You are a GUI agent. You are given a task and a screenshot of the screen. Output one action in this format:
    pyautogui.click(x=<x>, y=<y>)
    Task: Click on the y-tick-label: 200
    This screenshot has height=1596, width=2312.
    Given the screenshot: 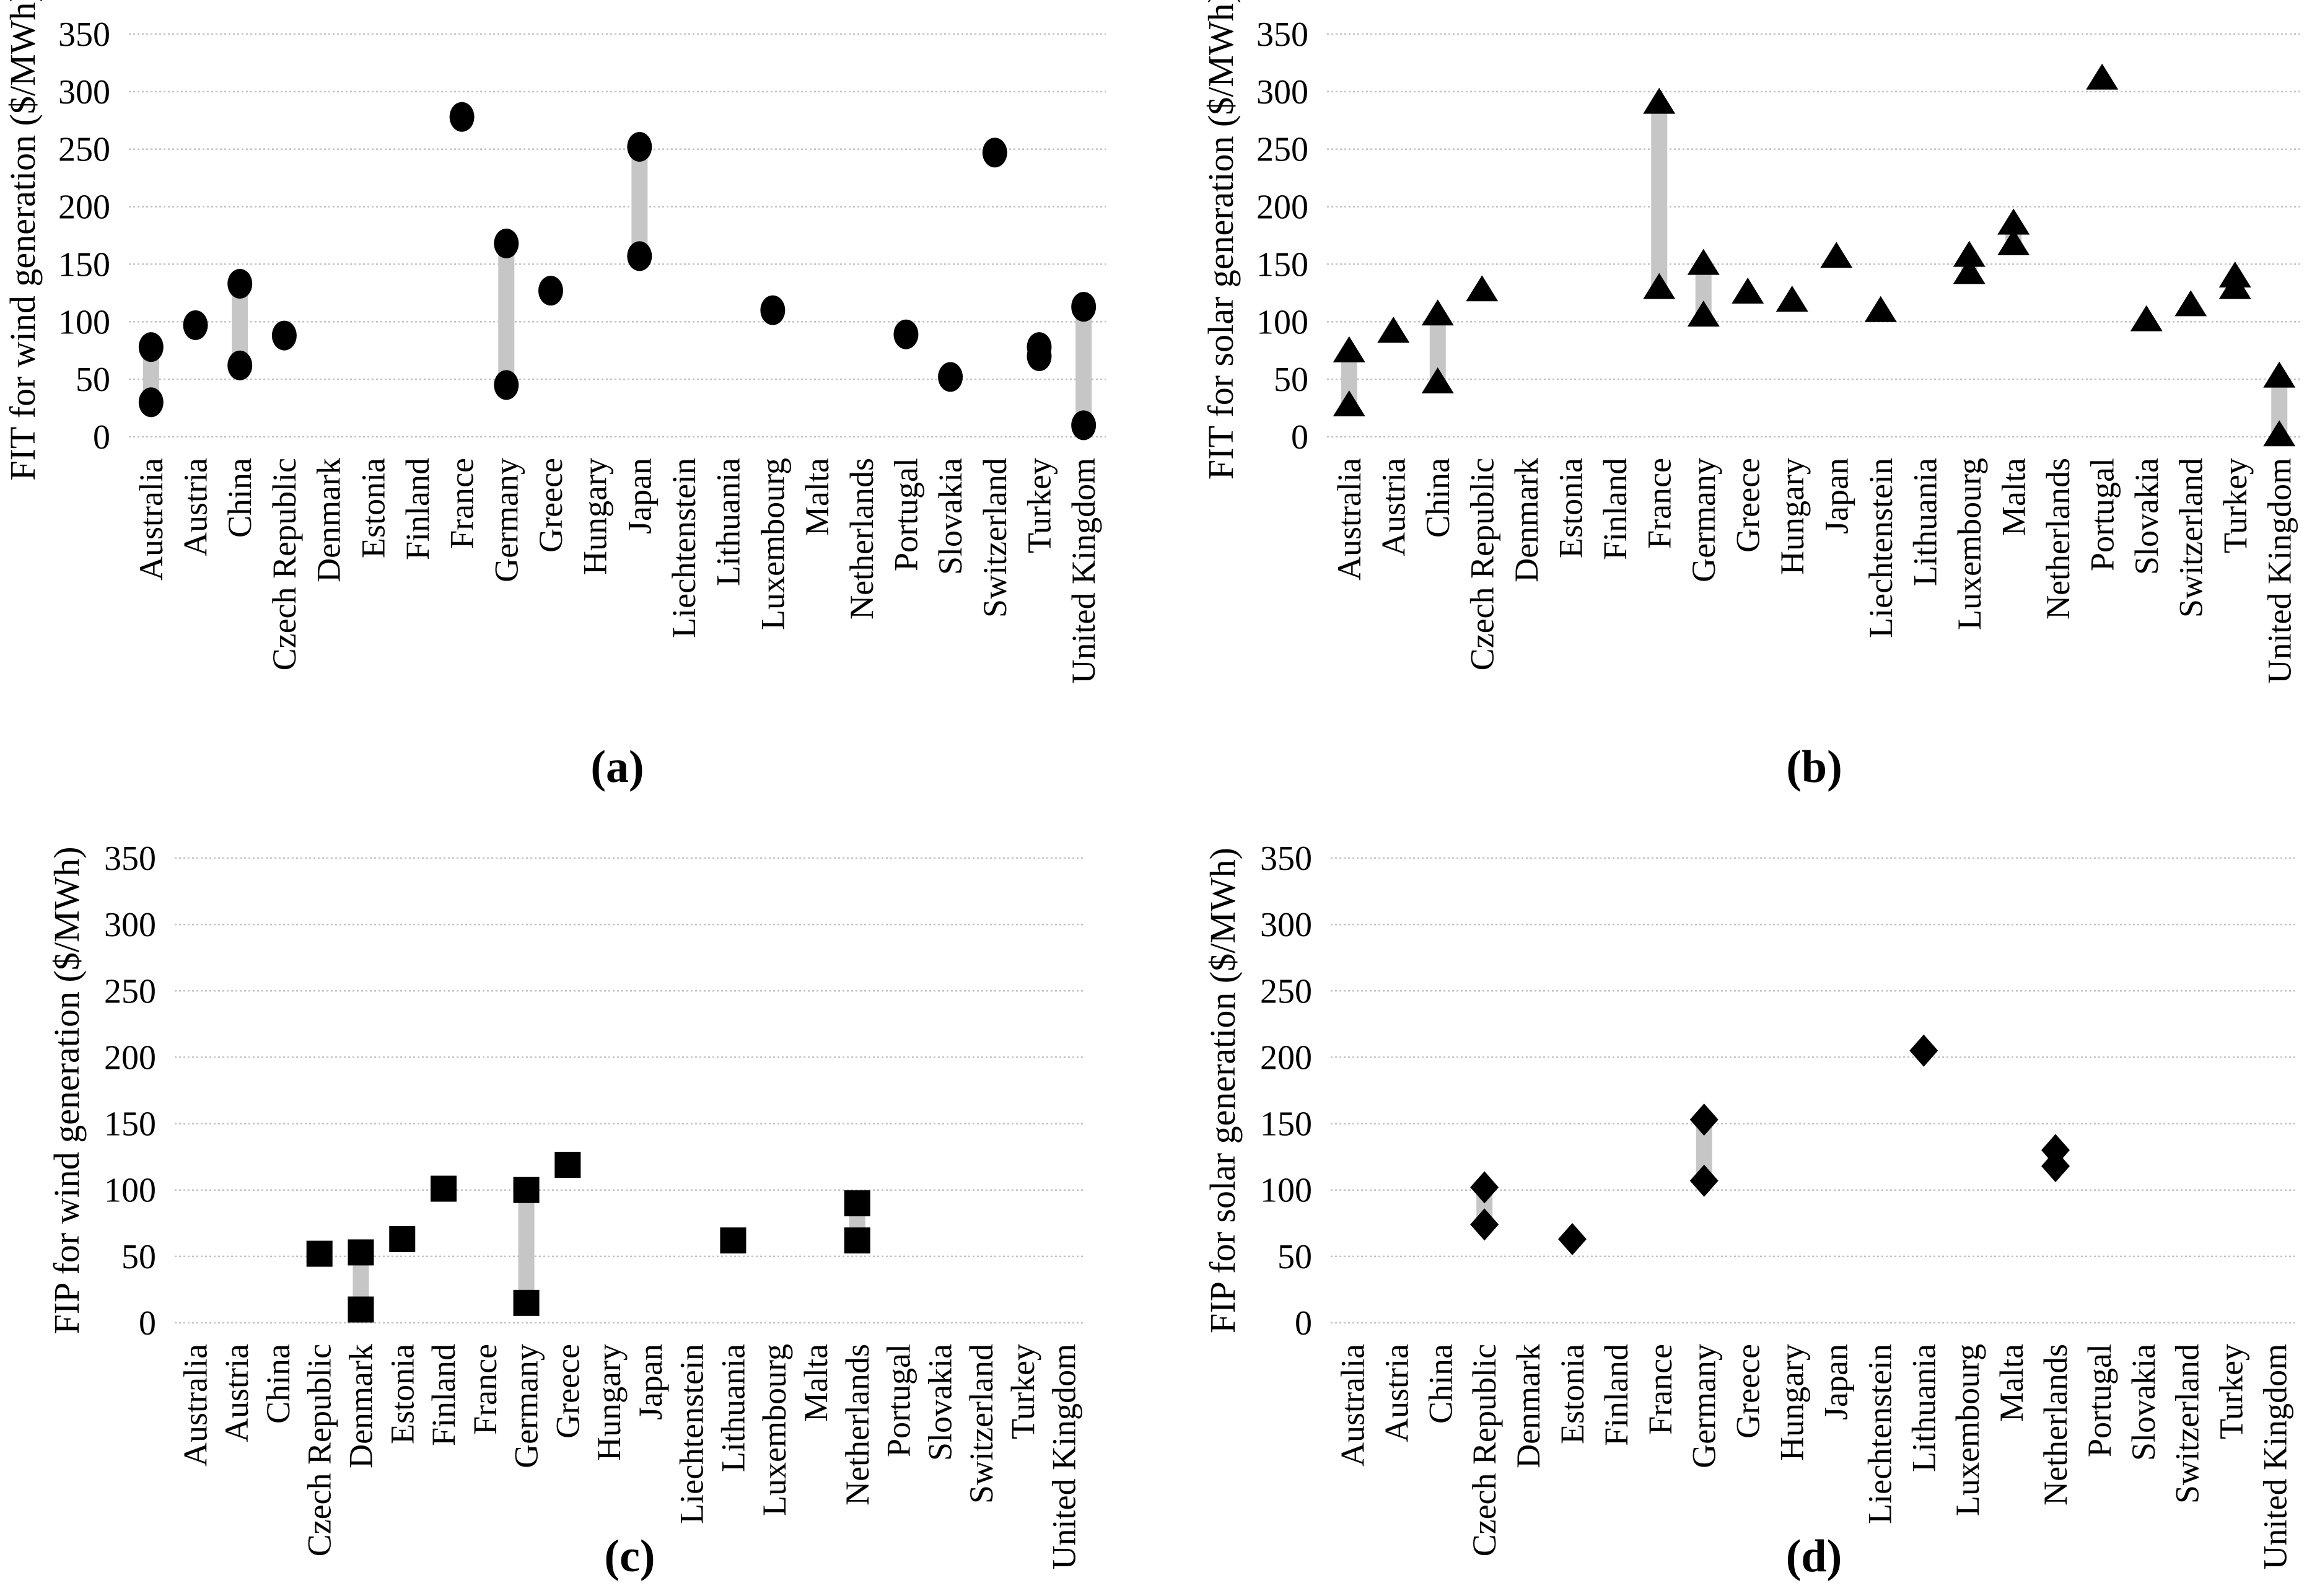 What is the action you would take?
    pyautogui.click(x=1282, y=207)
    